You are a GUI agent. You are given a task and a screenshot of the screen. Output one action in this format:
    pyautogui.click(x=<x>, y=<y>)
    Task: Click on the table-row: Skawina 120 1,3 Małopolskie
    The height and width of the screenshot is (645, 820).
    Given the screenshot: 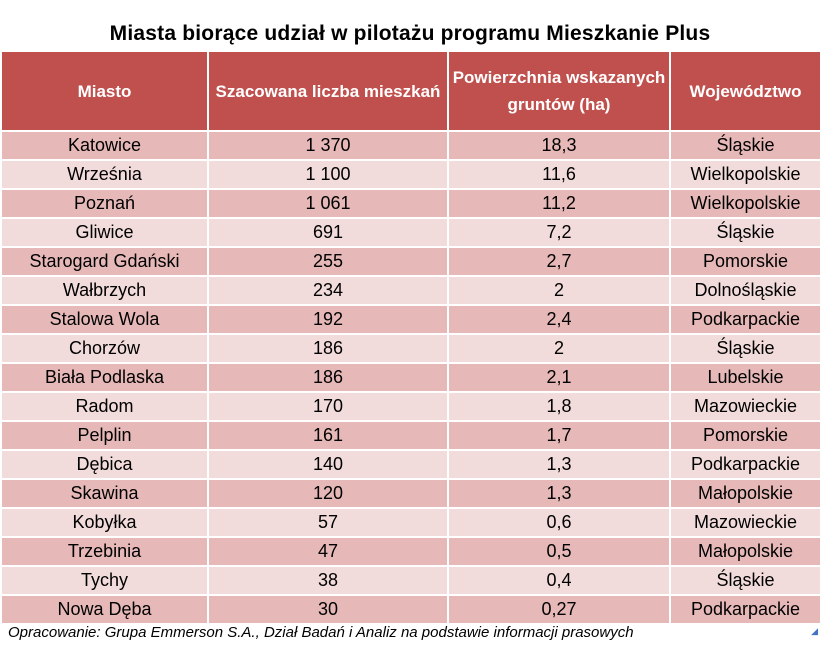 What is the action you would take?
    pyautogui.click(x=410, y=493)
    